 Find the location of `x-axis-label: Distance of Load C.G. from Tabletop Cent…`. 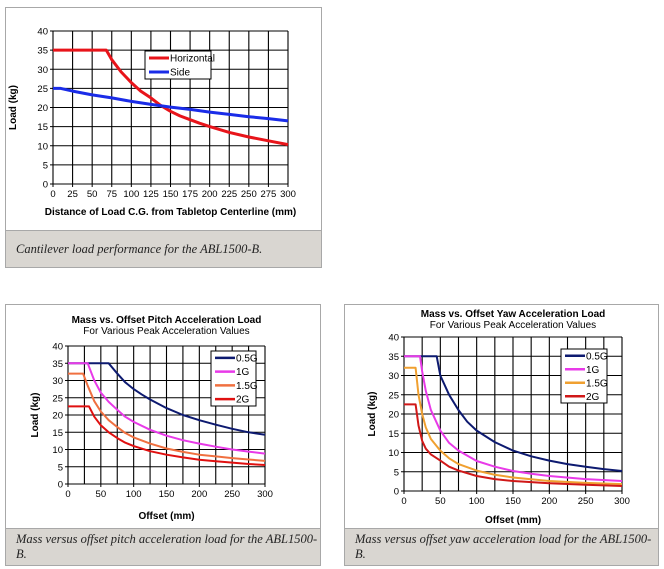

x-axis-label: Distance of Load C.G. from Tabletop Cent… is located at coordinates (171, 212).